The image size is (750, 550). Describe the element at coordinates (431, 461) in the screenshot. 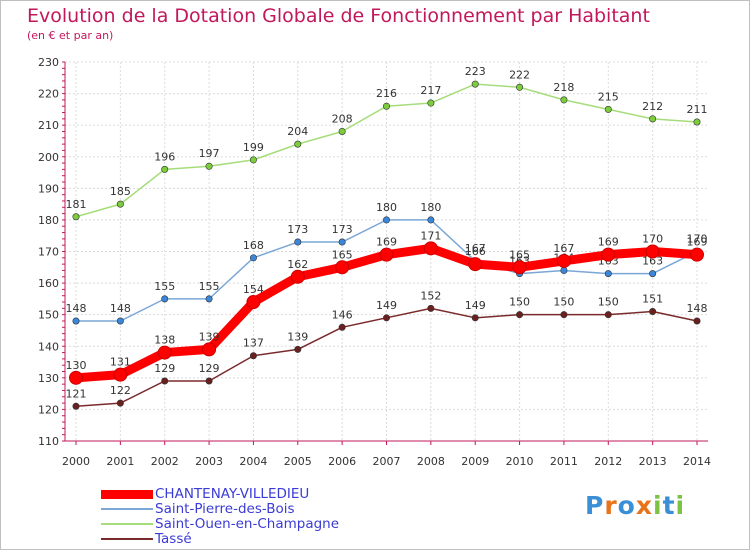

I see `x-tick-label: 2008` at that location.